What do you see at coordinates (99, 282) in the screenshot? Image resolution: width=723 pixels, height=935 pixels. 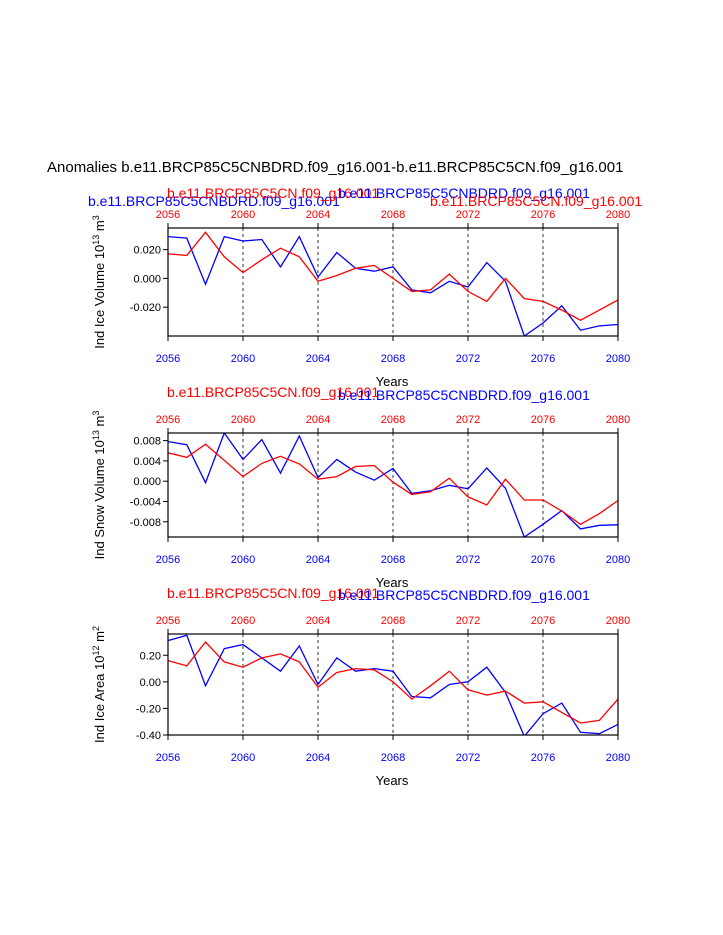 I see `y-axis-label: Ind Ice Volume 1013 m3` at bounding box center [99, 282].